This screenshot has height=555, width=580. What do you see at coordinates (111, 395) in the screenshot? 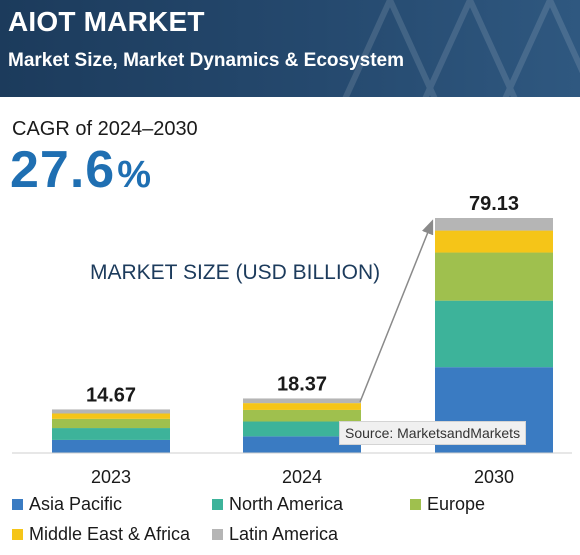
I see `total-label-2023: 14.67` at bounding box center [111, 395].